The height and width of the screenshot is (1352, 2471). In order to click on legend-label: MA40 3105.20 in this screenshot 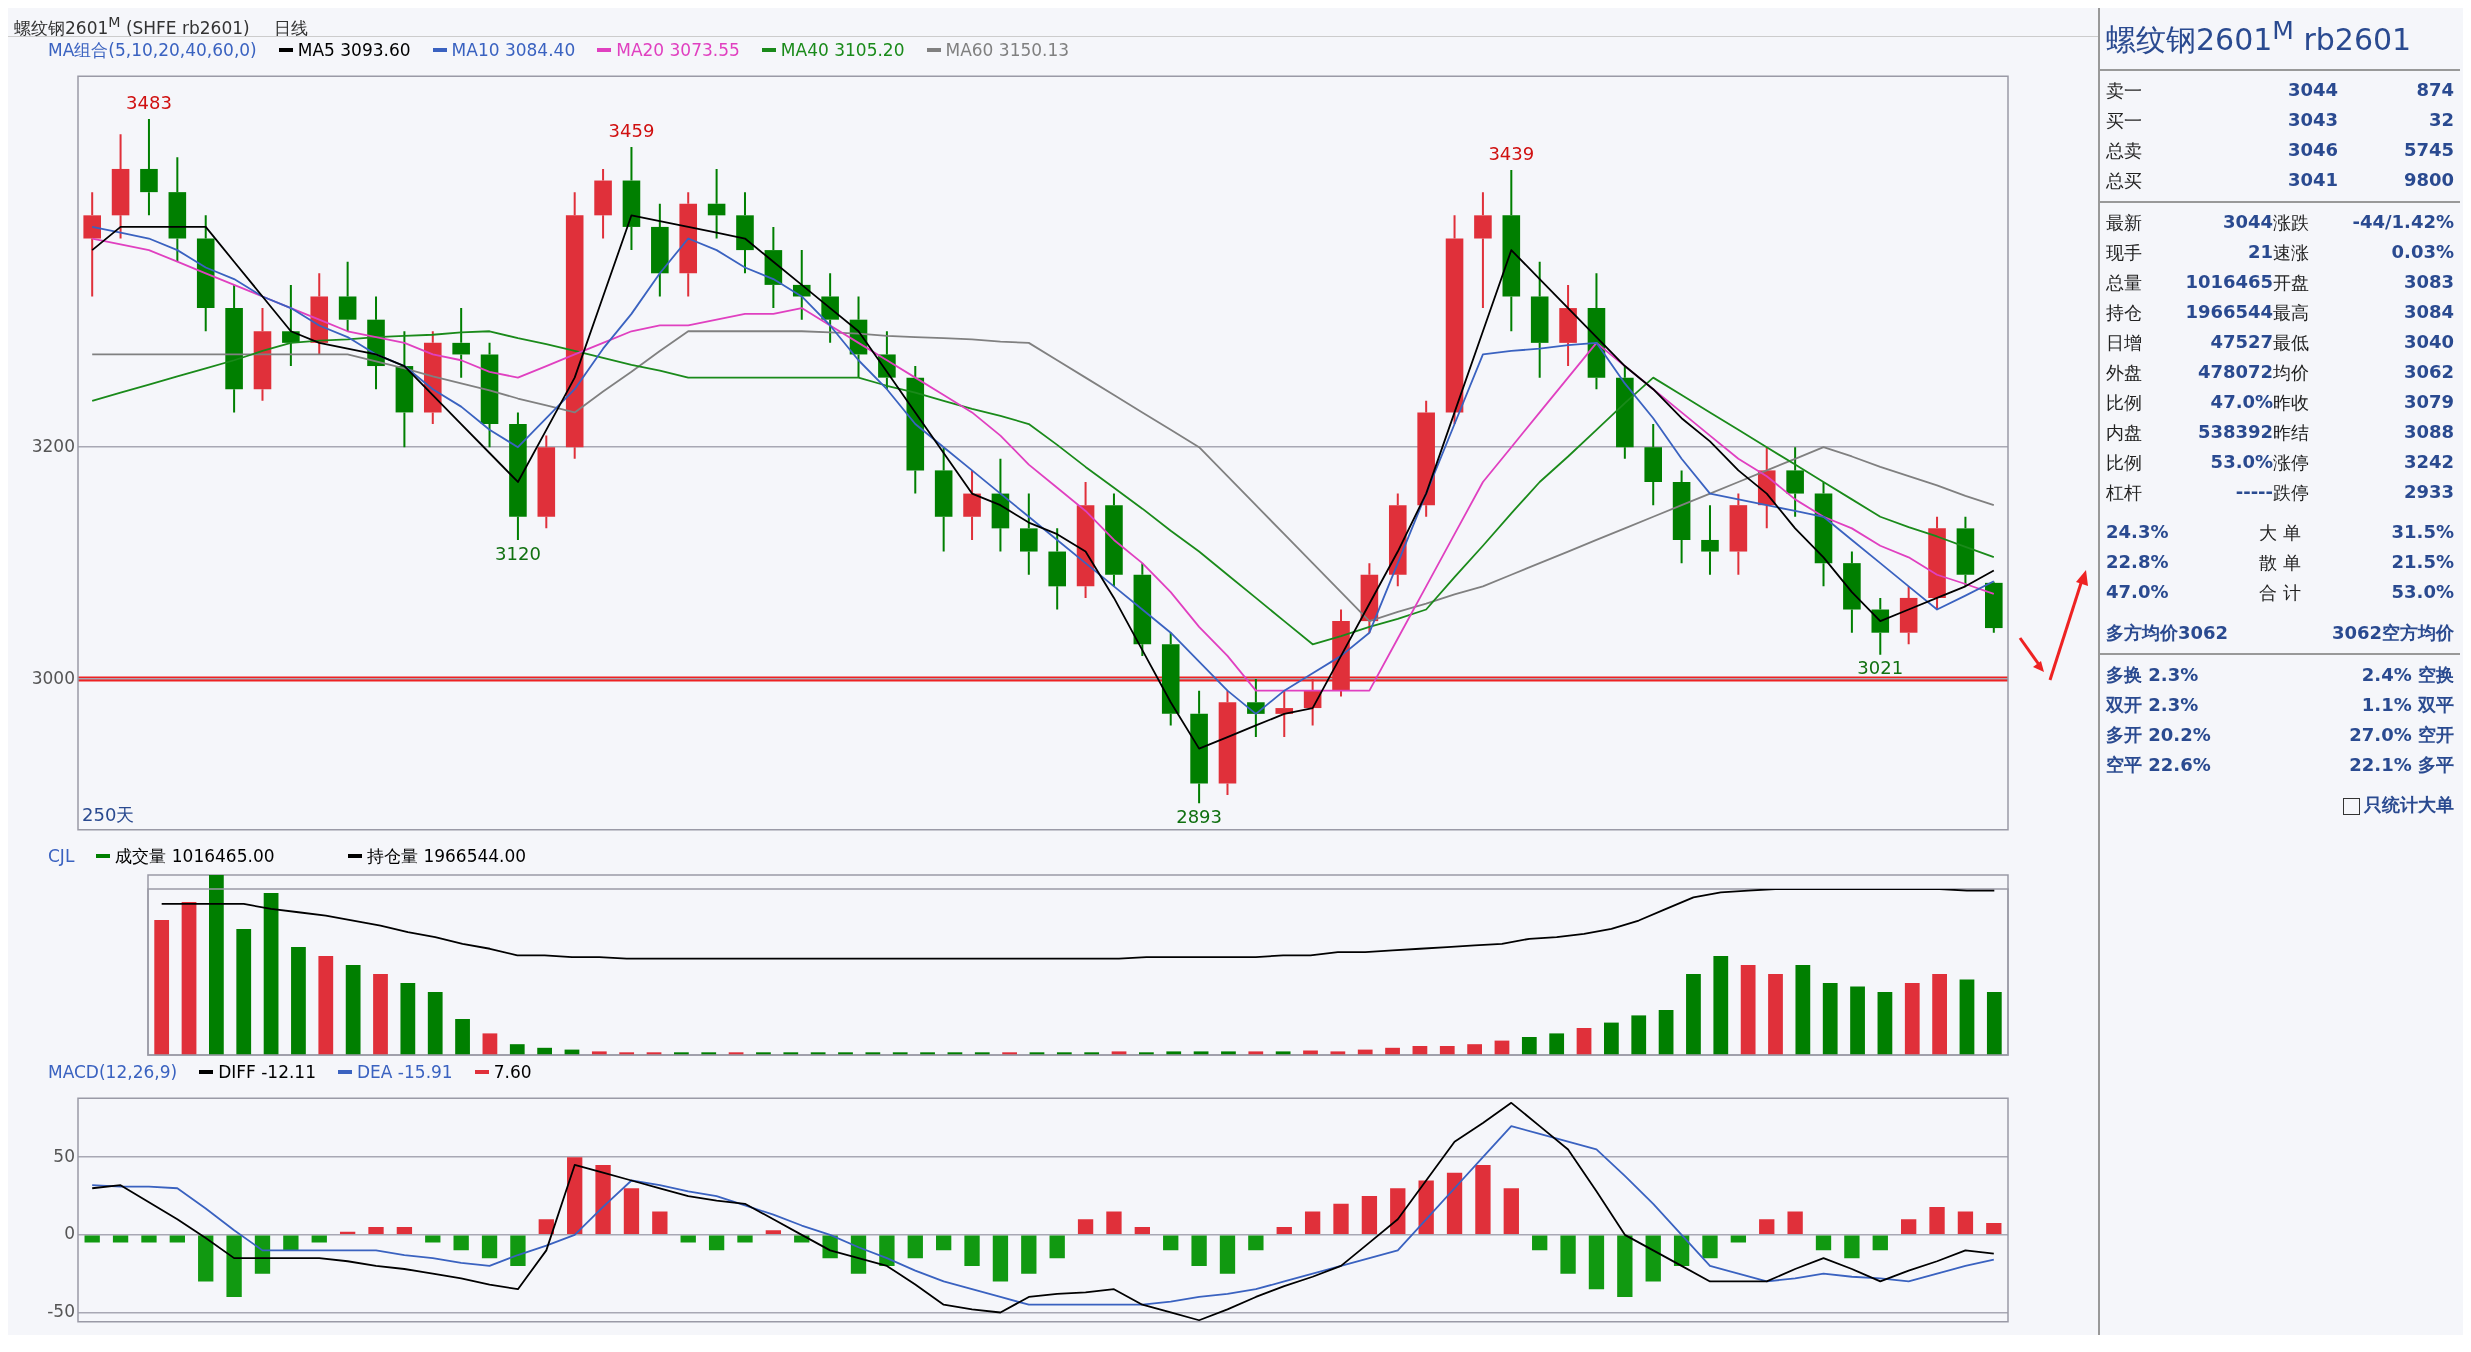, I will do `click(842, 50)`.